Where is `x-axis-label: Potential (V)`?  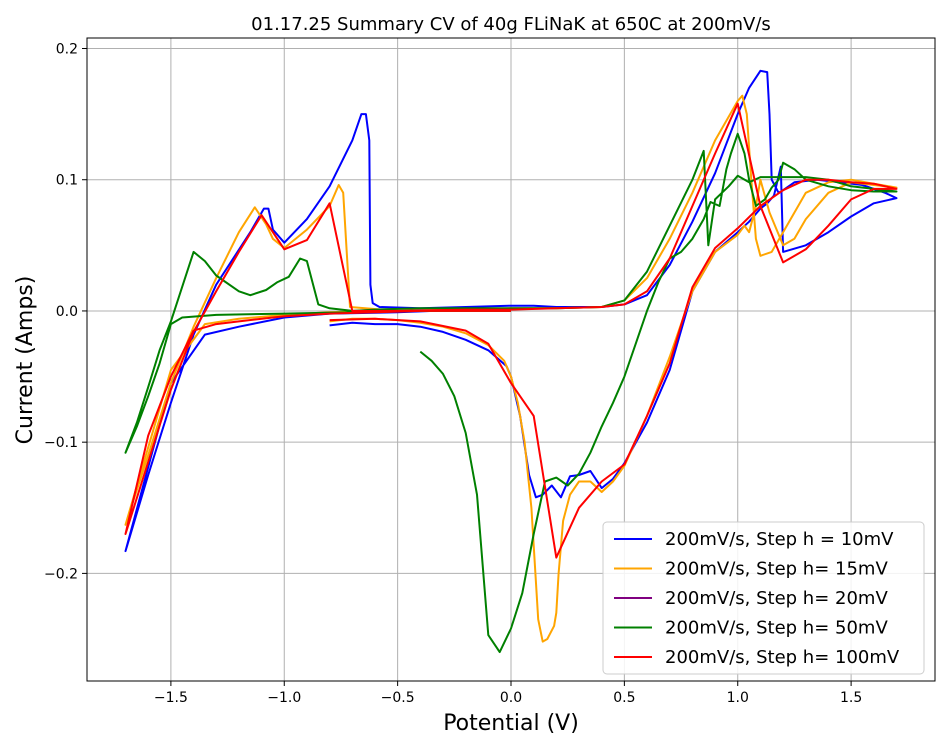
x-axis-label: Potential (V) is located at coordinates (511, 723).